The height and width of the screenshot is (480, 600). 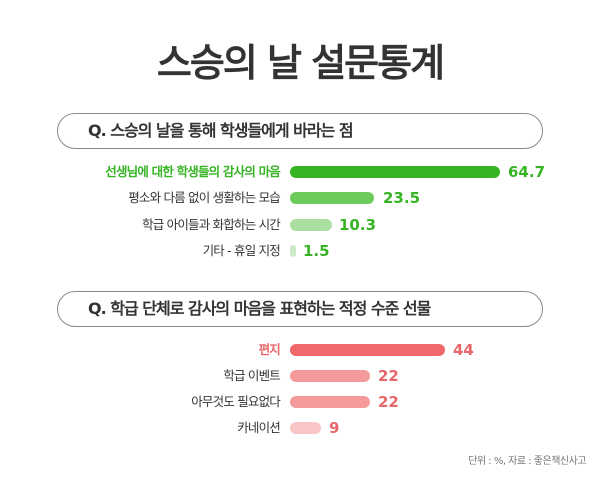 What do you see at coordinates (316, 251) in the screenshot?
I see `bar-value: 1.5` at bounding box center [316, 251].